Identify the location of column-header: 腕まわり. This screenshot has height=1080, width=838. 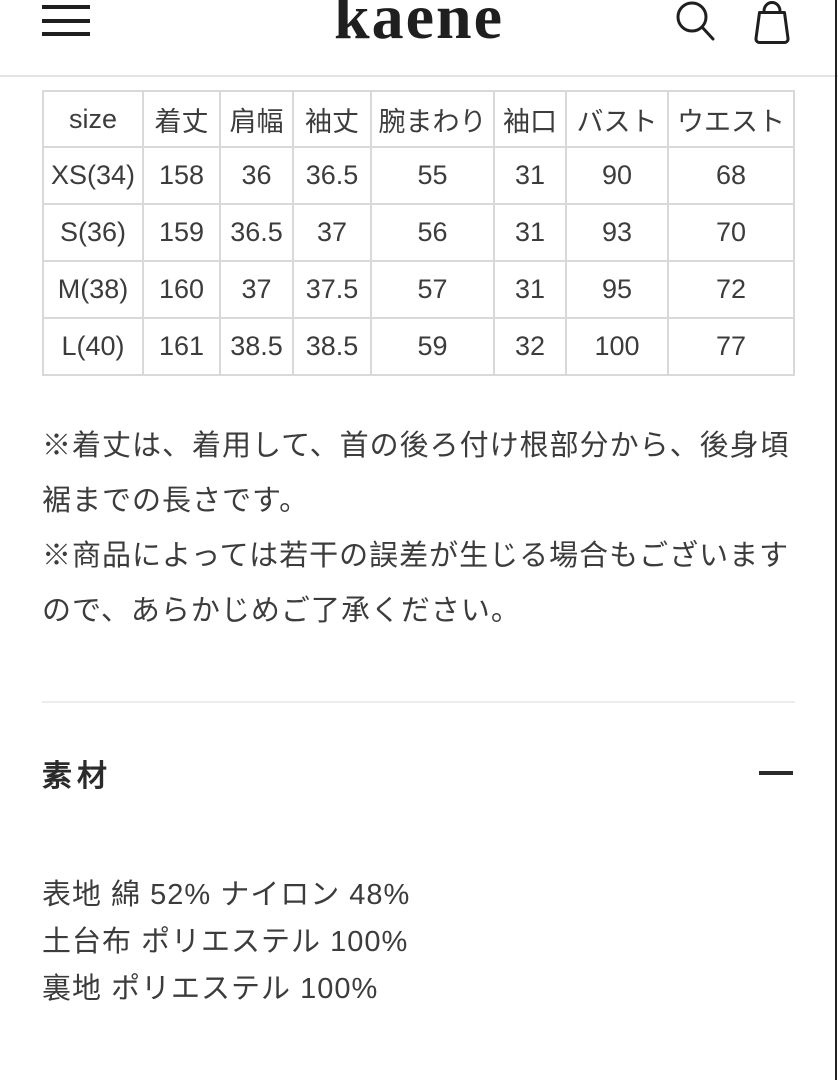
(432, 119).